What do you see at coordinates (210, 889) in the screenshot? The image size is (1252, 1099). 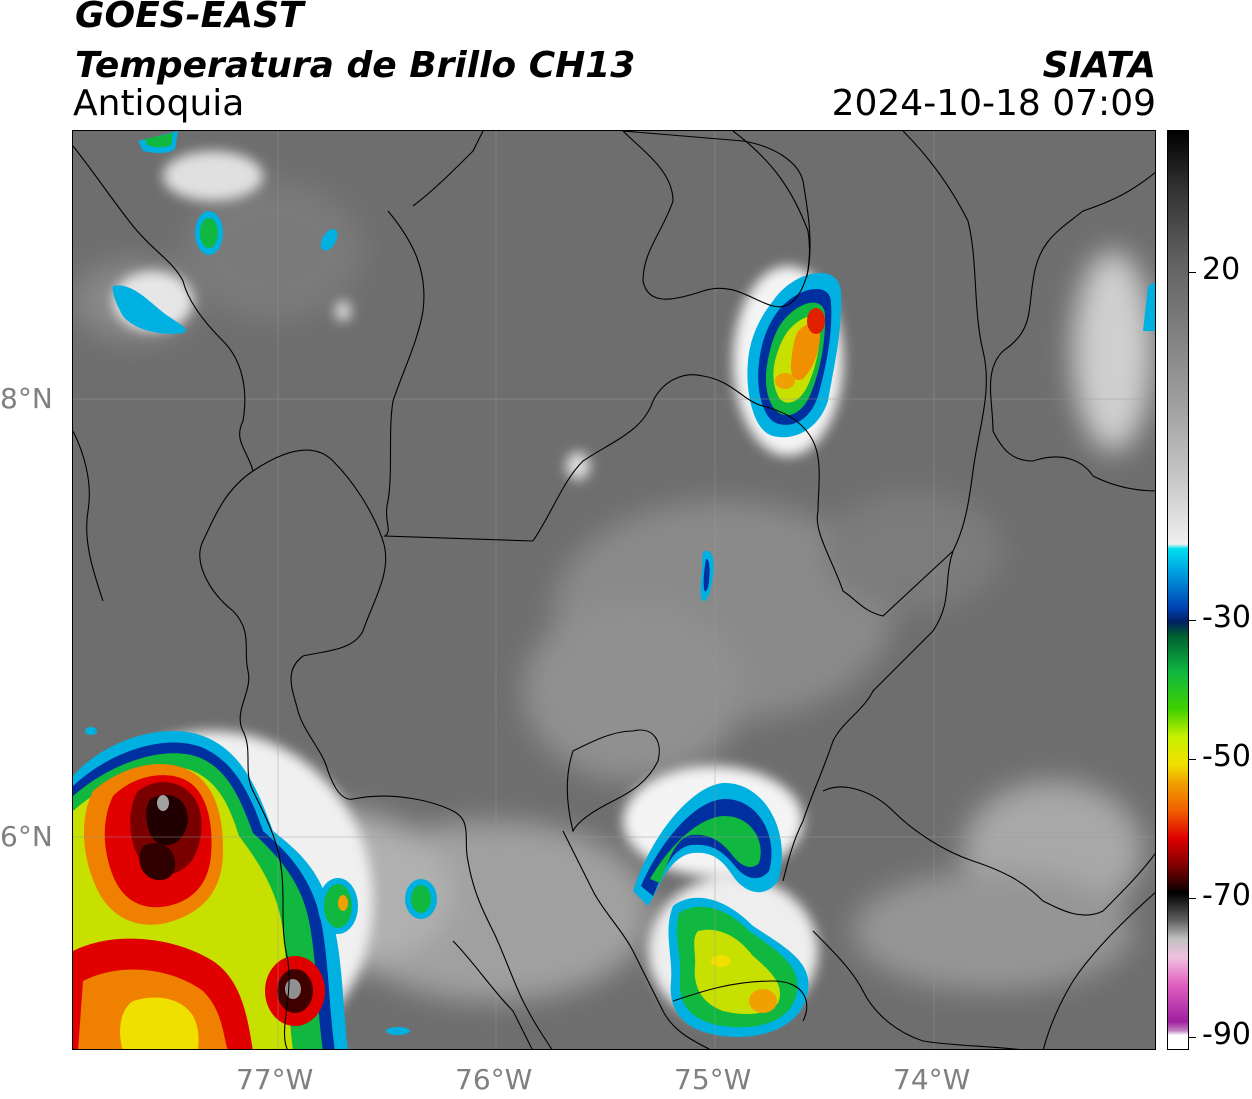 I see `storm-southwest` at bounding box center [210, 889].